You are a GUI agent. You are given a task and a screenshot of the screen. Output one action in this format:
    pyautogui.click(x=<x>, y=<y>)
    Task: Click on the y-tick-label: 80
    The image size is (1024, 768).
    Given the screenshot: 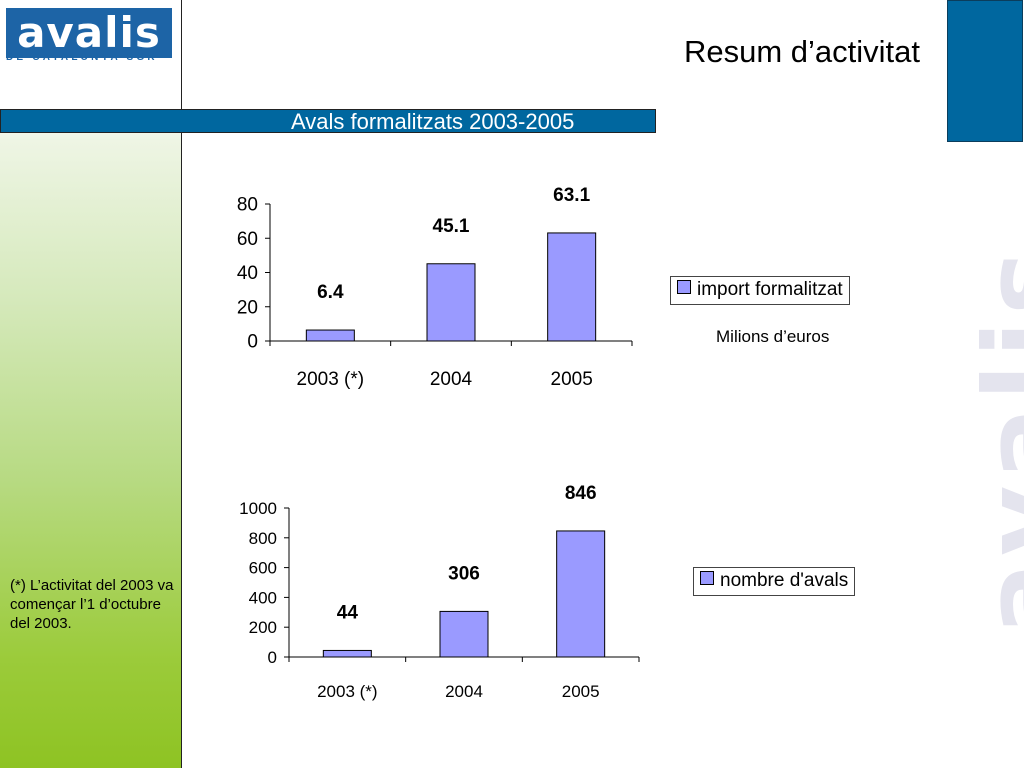 What is the action you would take?
    pyautogui.click(x=247, y=205)
    